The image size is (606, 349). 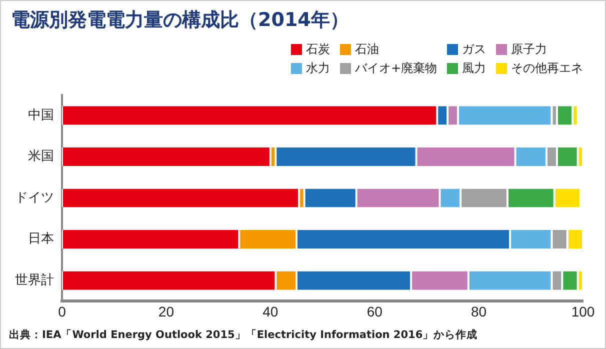 What do you see at coordinates (34, 280) in the screenshot?
I see `y-tick-label: 世界計` at bounding box center [34, 280].